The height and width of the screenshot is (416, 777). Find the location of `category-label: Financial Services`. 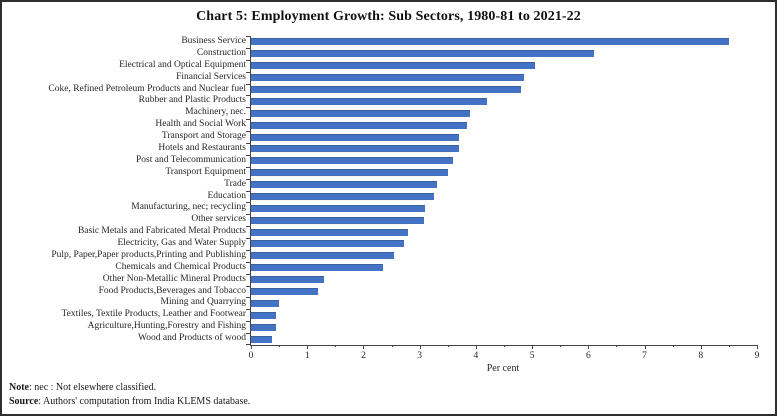

category-label: Financial Services is located at coordinates (211, 76).